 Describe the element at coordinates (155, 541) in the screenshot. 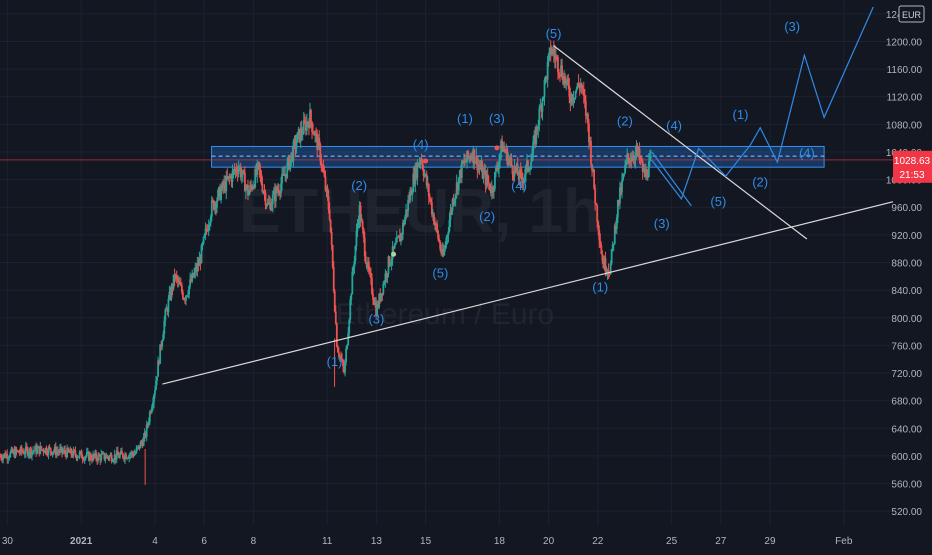

I see `x-tick-label: 4` at that location.